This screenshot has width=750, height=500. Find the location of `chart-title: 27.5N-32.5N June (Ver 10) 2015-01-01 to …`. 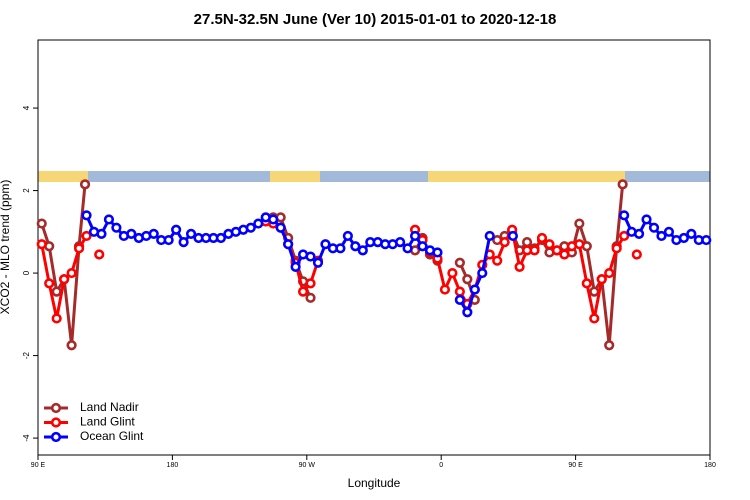

chart-title: 27.5N-32.5N June (Ver 10) 2015-01-01 to … is located at coordinates (375, 19).